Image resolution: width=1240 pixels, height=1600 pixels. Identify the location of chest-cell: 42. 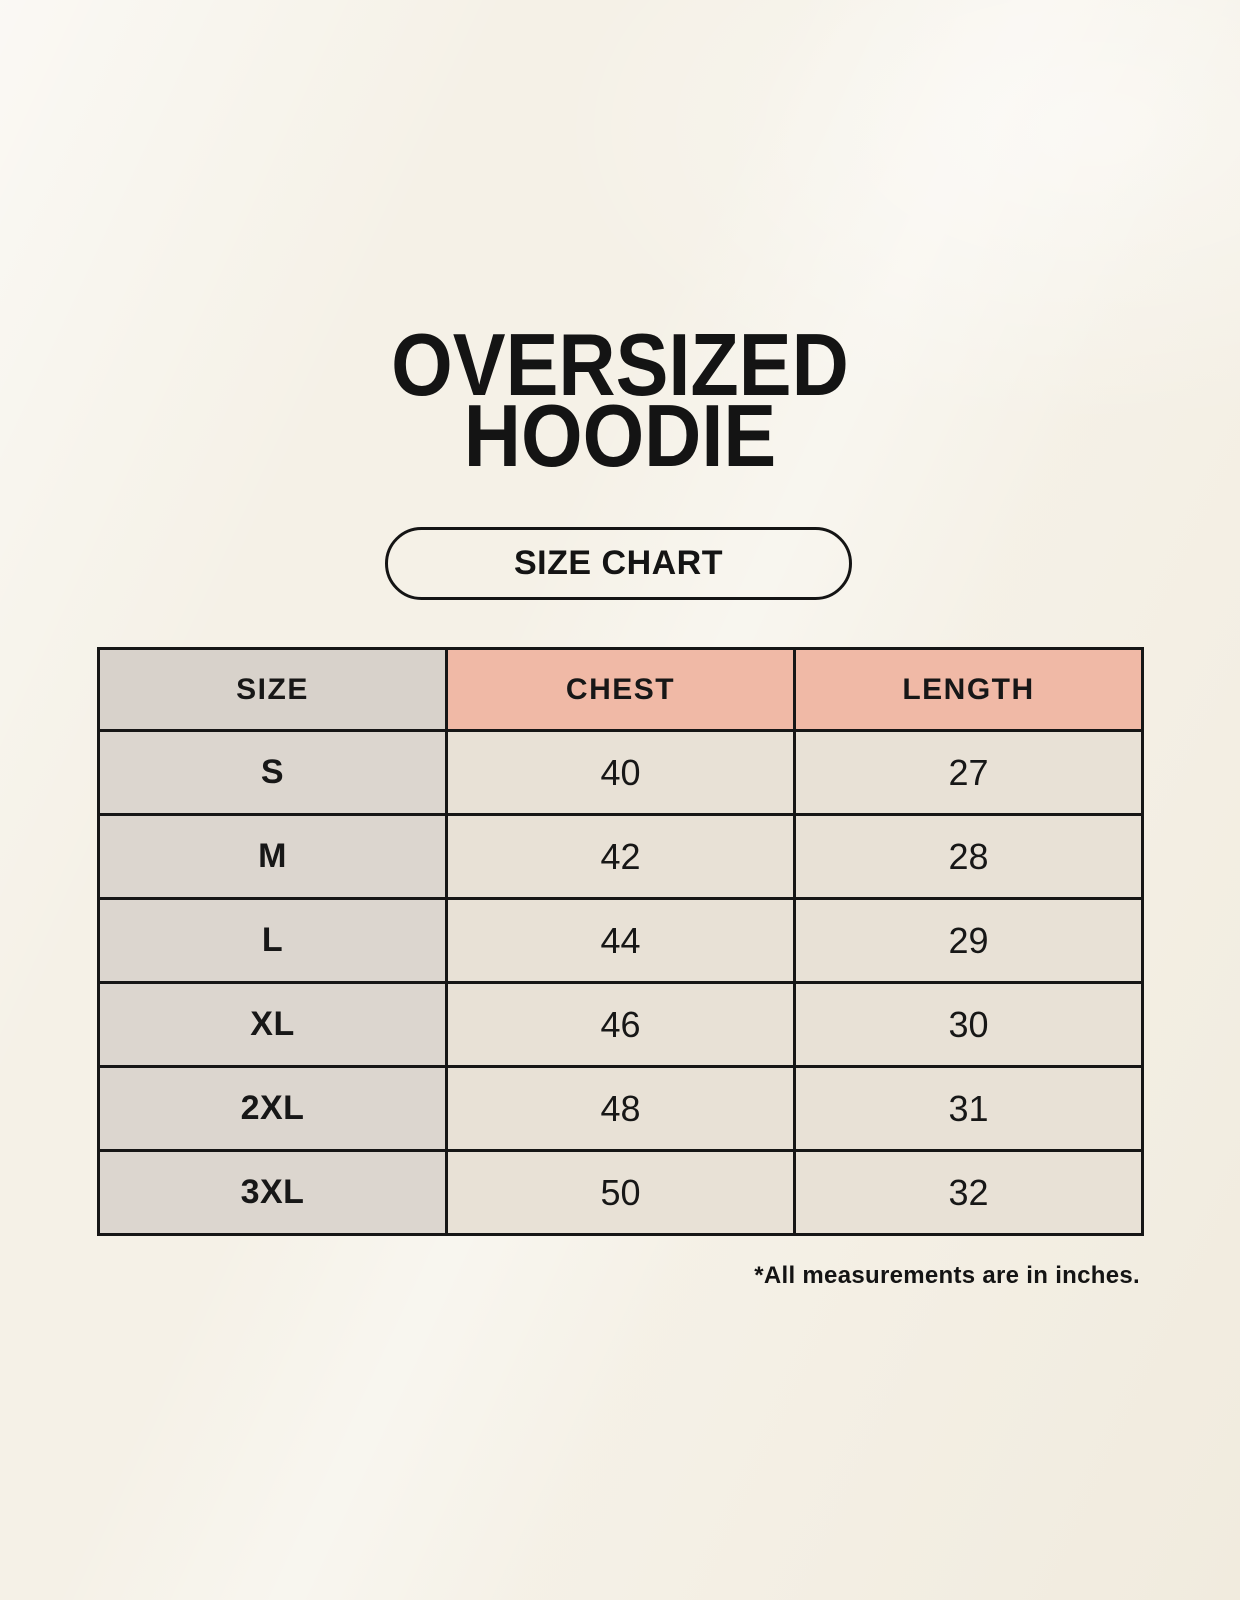
(620, 856).